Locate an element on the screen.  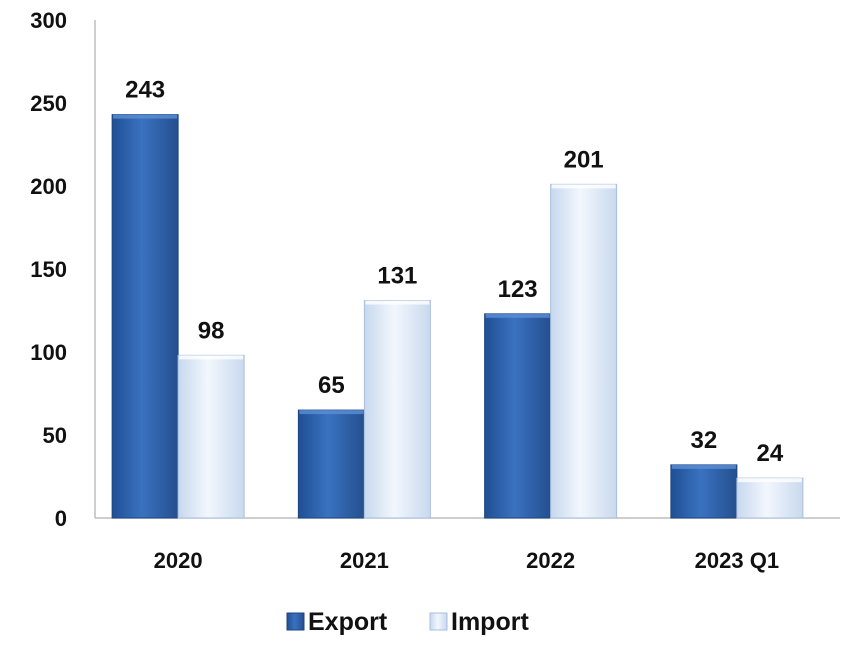
x-tick-label: 2022 is located at coordinates (550, 560).